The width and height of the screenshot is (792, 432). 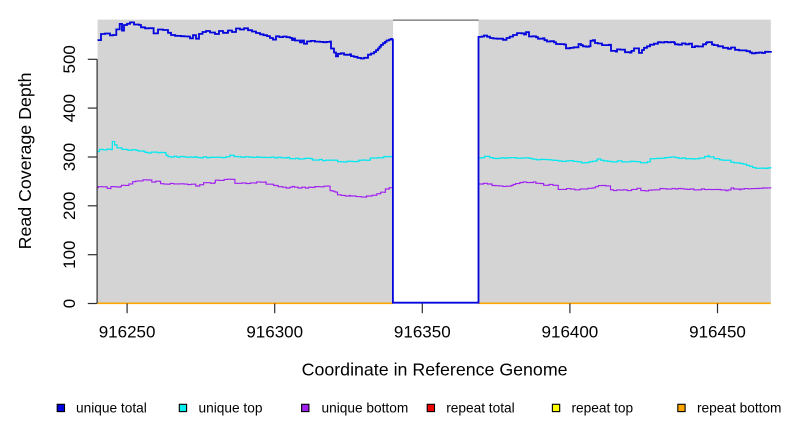 What do you see at coordinates (111, 408) in the screenshot?
I see `svg-text: unique total` at bounding box center [111, 408].